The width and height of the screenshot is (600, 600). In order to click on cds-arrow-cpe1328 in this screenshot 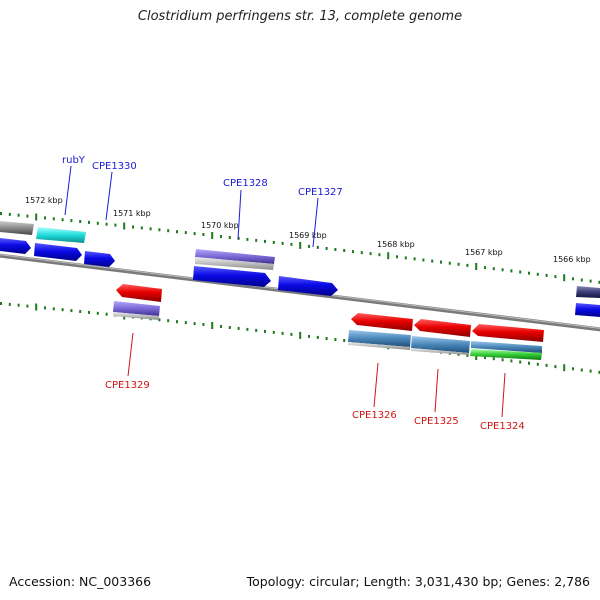, I will do `click(232, 276)`.